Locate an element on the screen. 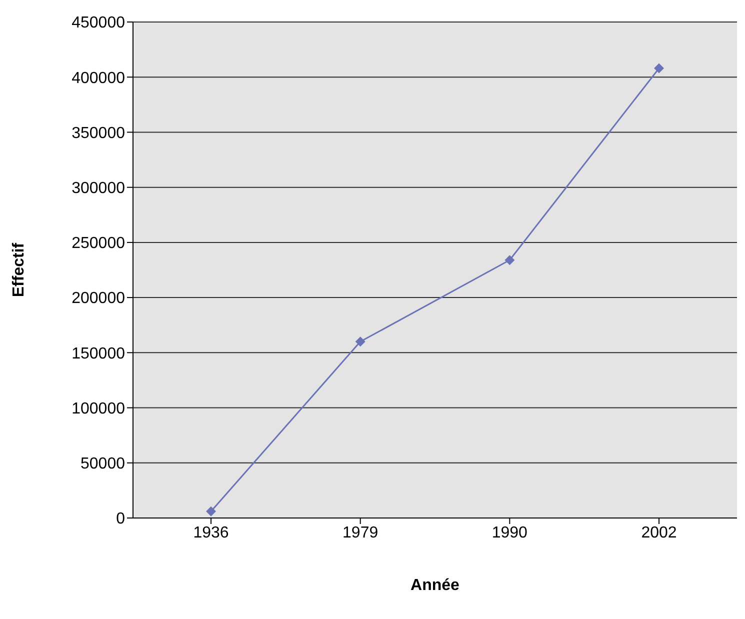  x-tick-label: 2002 is located at coordinates (659, 533).